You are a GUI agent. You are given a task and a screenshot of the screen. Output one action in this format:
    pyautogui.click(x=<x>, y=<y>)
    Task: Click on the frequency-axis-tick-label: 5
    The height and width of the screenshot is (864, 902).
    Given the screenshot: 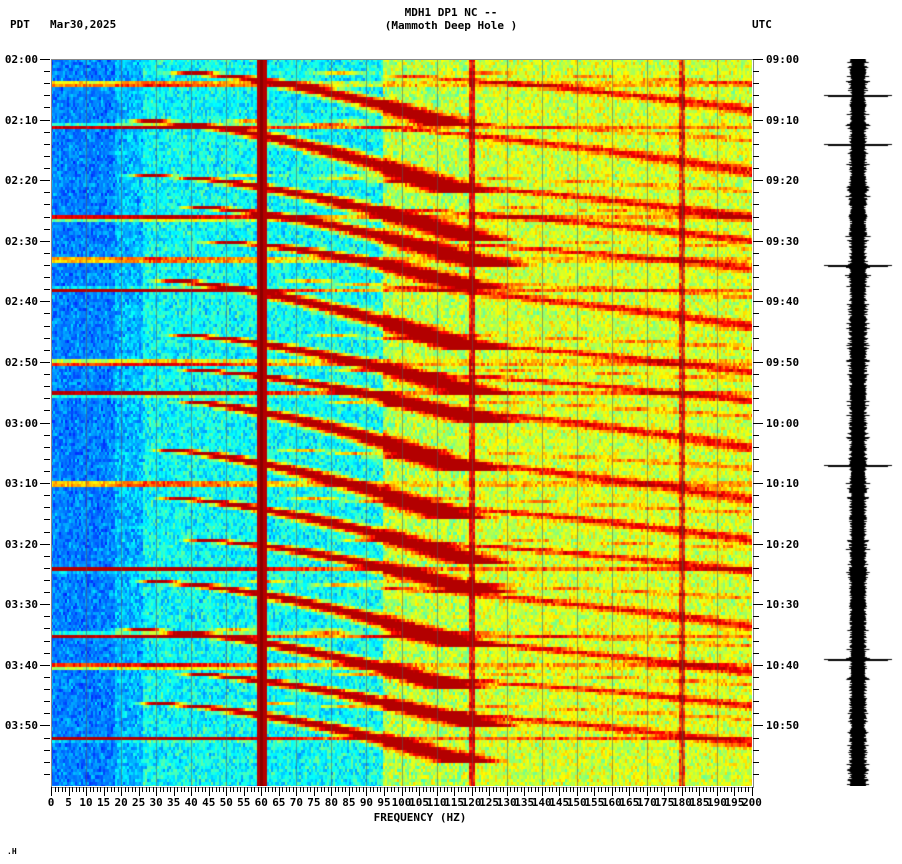 What is the action you would take?
    pyautogui.click(x=68, y=802)
    